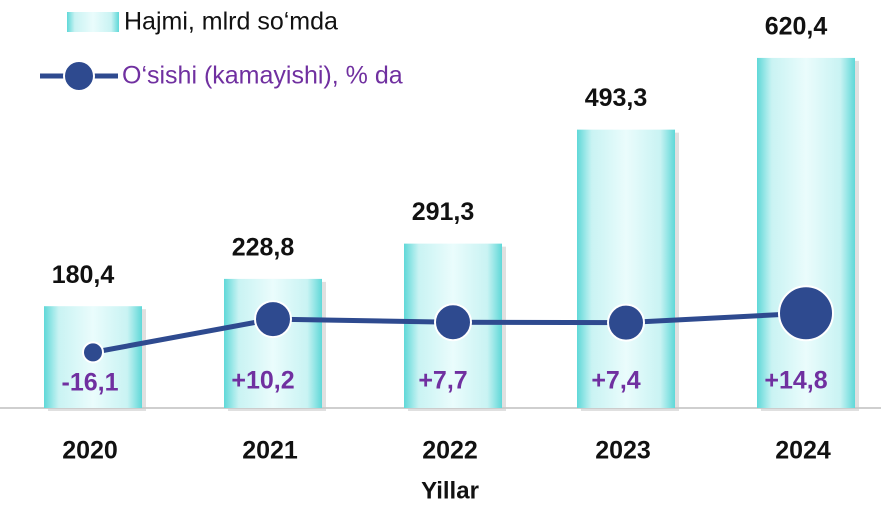 Image resolution: width=881 pixels, height=506 pixels. What do you see at coordinates (616, 98) in the screenshot?
I see `data-label: 493,3` at bounding box center [616, 98].